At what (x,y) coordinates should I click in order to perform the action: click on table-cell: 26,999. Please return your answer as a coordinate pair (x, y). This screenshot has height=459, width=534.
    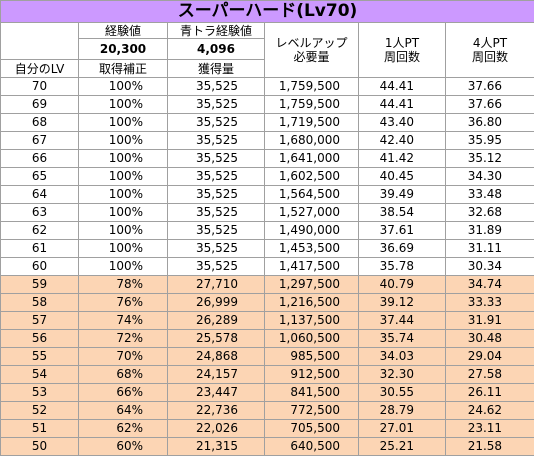
    Looking at the image, I should click on (216, 302).